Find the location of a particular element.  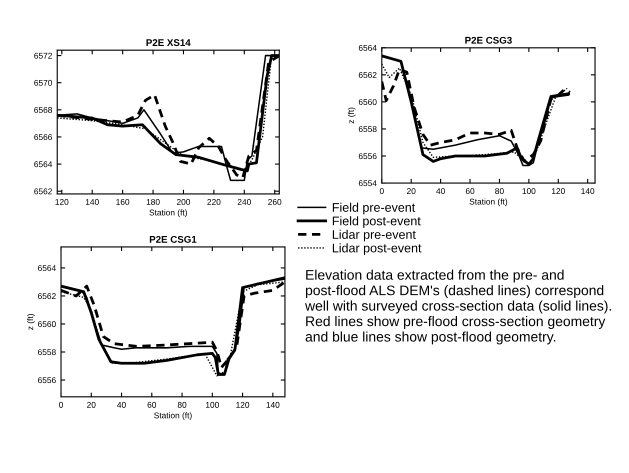

x-tick-label: 260 is located at coordinates (275, 202).